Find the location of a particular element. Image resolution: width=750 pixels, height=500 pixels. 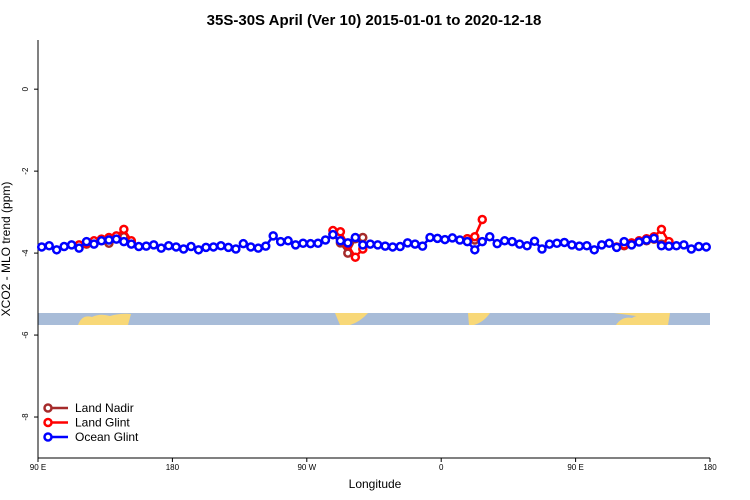

y-tick-label: 0 is located at coordinates (25, 88).